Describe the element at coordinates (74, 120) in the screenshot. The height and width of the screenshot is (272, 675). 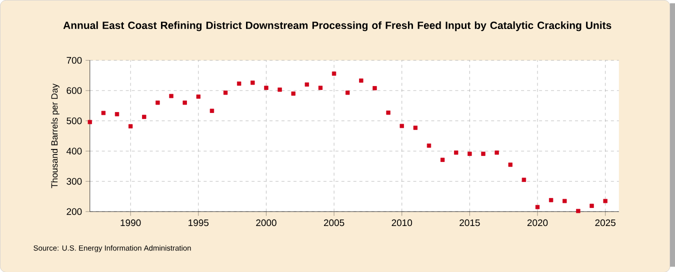
I see `y-tick-label: 500` at that location.